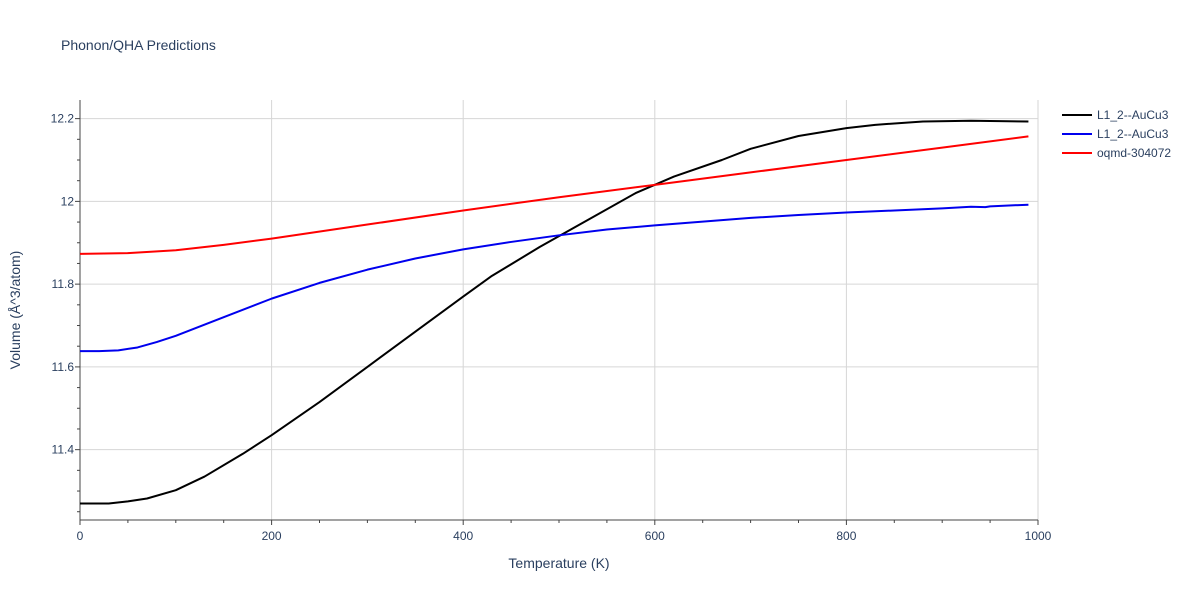 Image resolution: width=1200 pixels, height=605 pixels. I want to click on x-tick-label: 200, so click(272, 536).